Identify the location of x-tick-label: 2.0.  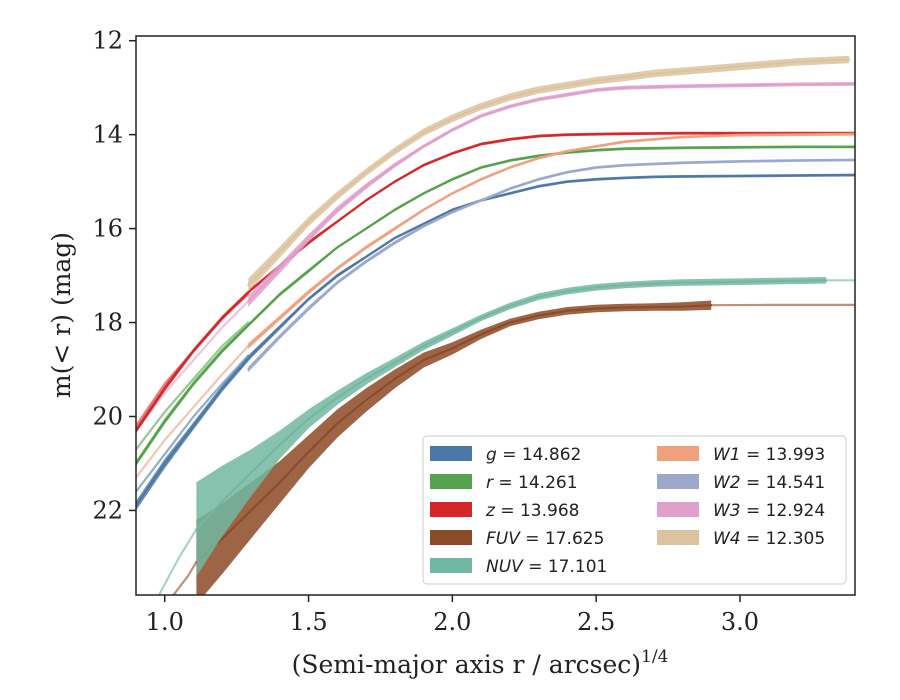
(452, 622).